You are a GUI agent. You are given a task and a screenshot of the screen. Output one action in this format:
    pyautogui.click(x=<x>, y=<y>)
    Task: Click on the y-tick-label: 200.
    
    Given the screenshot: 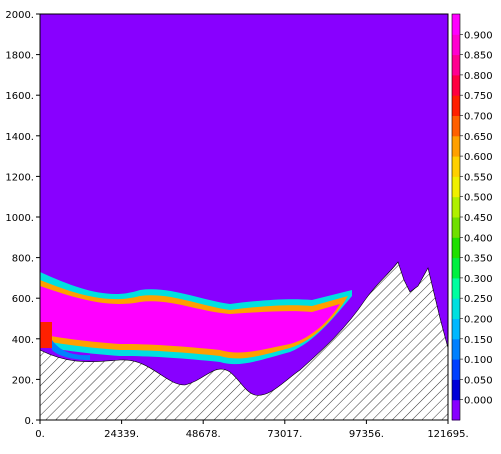 What is the action you would take?
    pyautogui.click(x=23, y=380)
    